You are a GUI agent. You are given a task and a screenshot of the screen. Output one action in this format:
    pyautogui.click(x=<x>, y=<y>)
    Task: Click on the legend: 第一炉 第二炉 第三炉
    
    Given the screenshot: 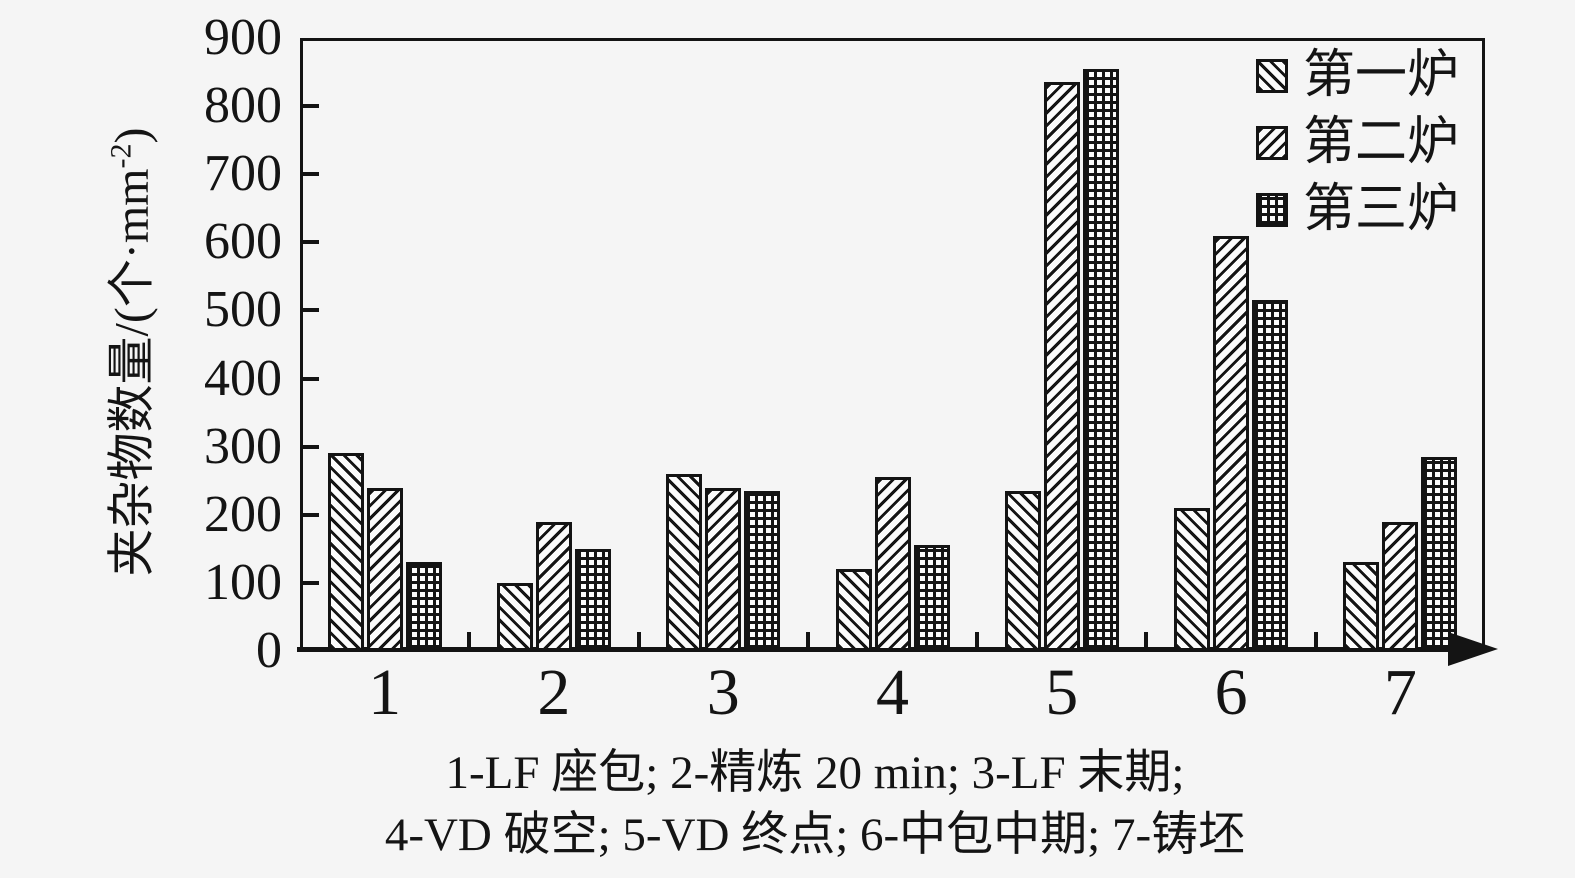 What is the action you would take?
    pyautogui.click(x=1357, y=148)
    